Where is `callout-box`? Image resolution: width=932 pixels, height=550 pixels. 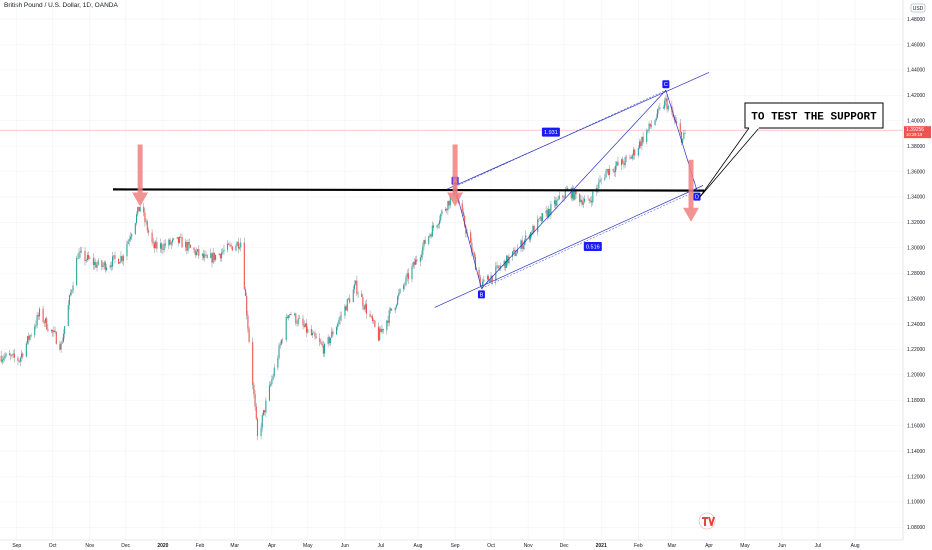
callout-box is located at coordinates (814, 115).